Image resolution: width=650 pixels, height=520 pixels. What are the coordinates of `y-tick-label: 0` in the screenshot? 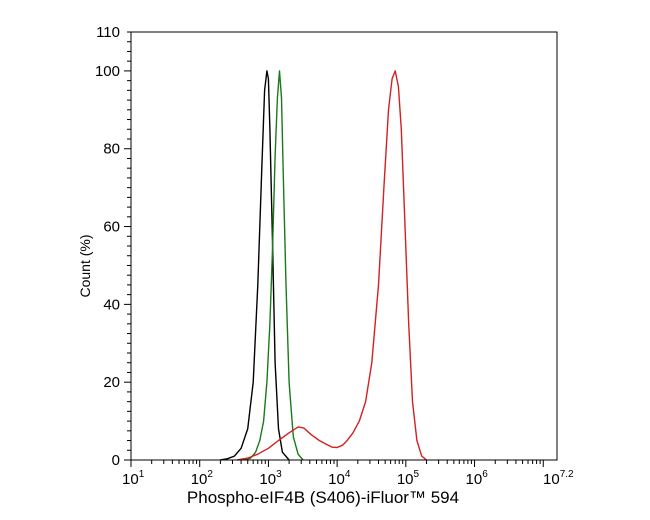 It's located at (116, 460).